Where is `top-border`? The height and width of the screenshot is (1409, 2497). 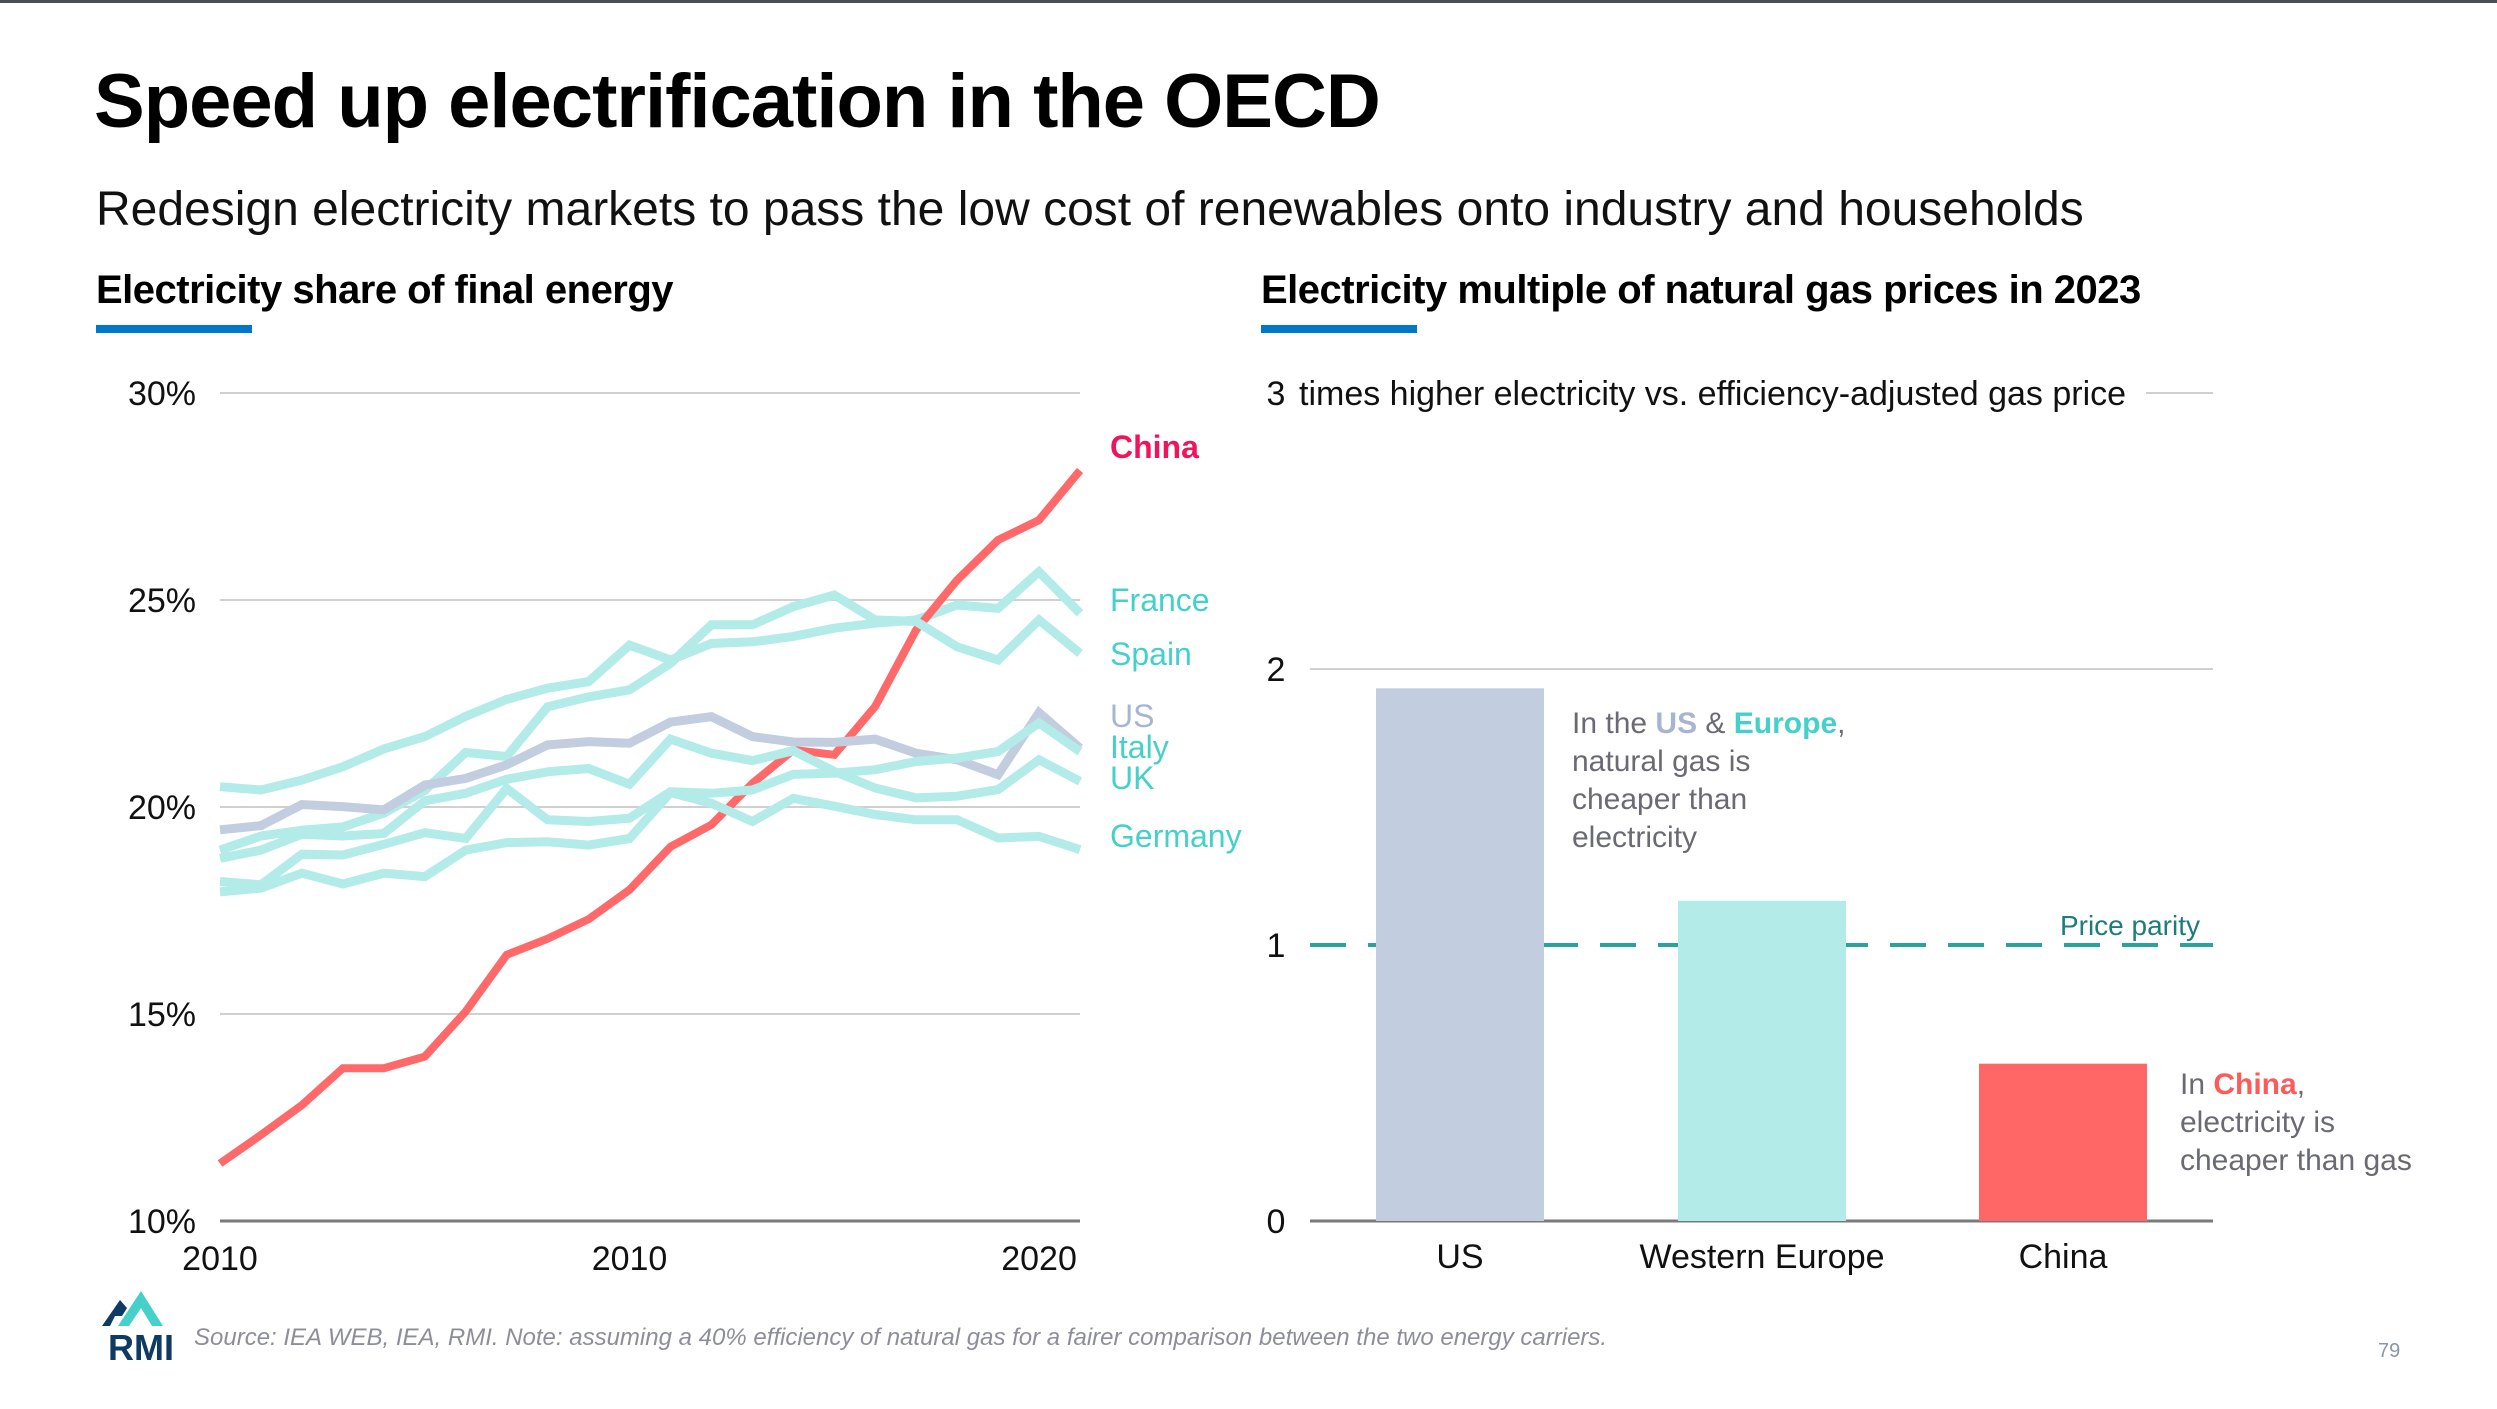
top-border is located at coordinates (1248, 1).